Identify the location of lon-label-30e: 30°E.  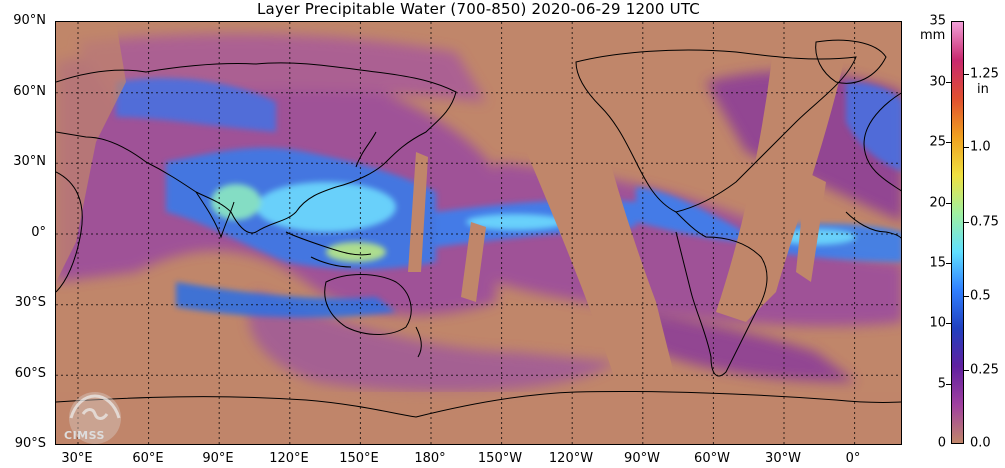
(77, 458).